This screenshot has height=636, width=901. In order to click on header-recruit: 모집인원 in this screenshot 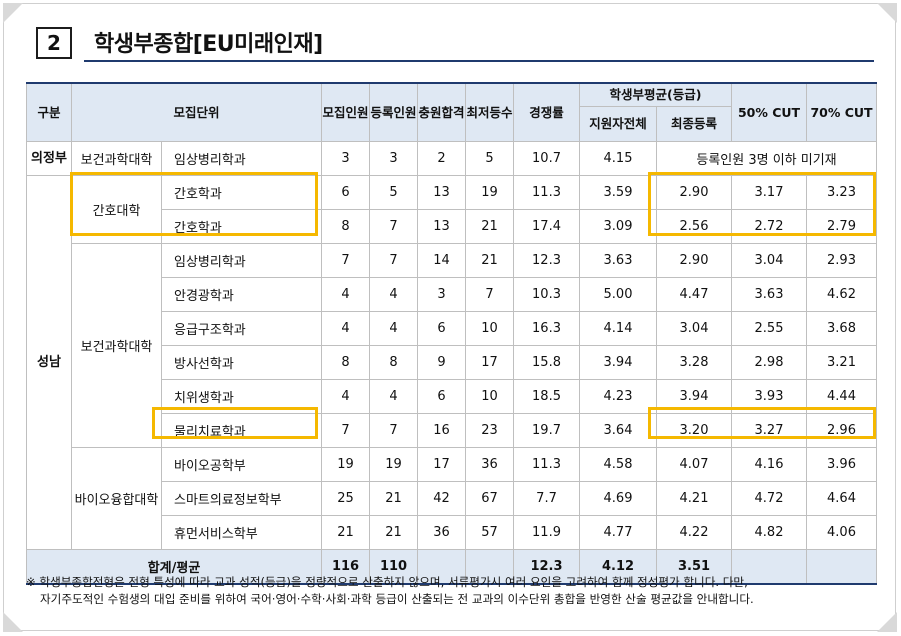, I will do `click(346, 112)`.